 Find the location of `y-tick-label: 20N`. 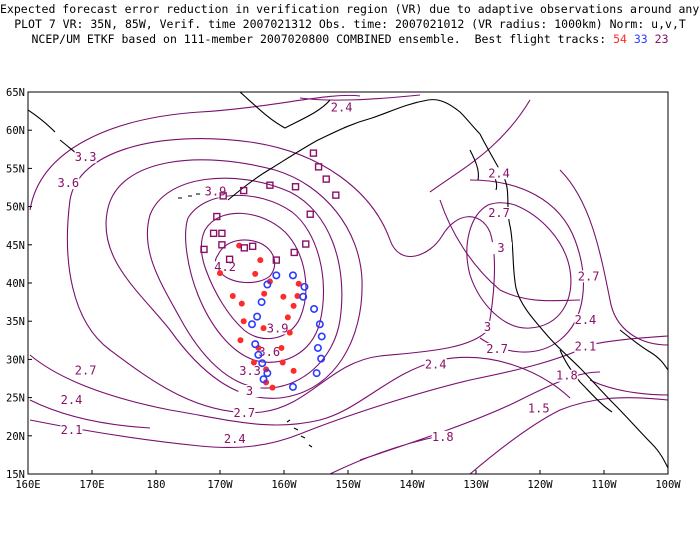

y-tick-label: 20N is located at coordinates (15, 437).